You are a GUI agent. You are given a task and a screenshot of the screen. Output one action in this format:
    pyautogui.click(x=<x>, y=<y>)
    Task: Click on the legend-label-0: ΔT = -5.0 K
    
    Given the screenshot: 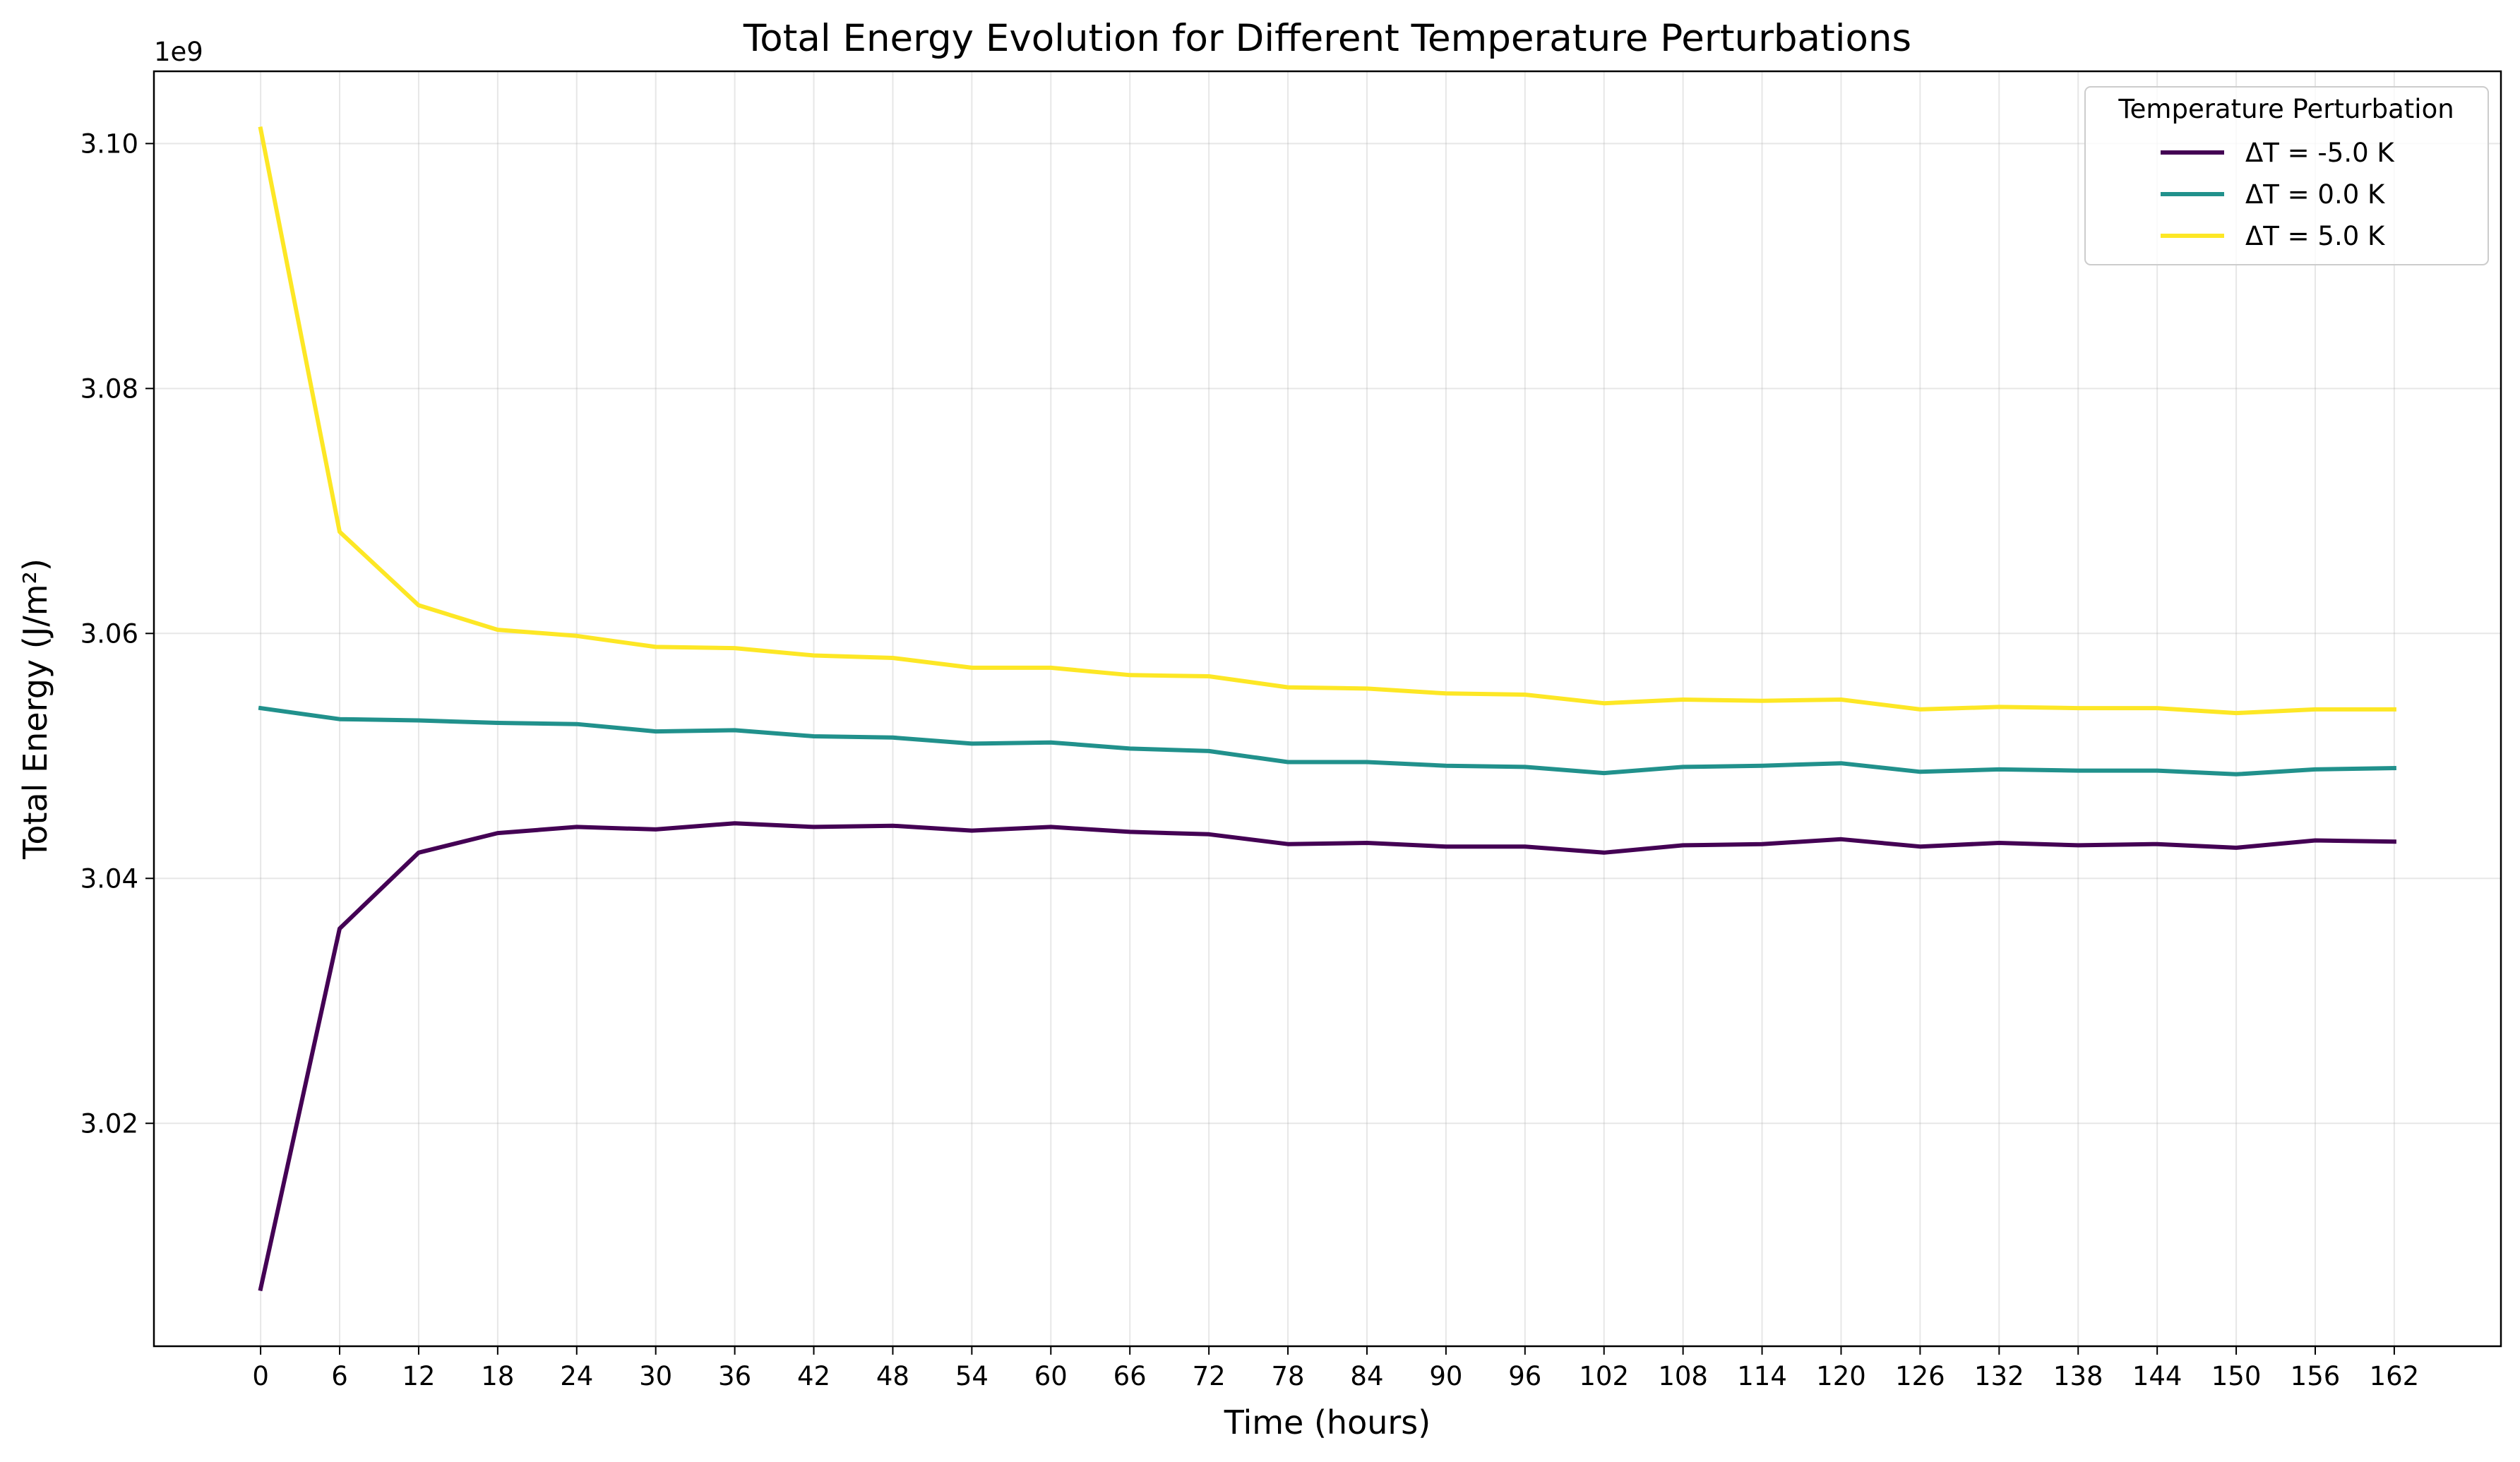 What is the action you would take?
    pyautogui.click(x=2320, y=153)
    